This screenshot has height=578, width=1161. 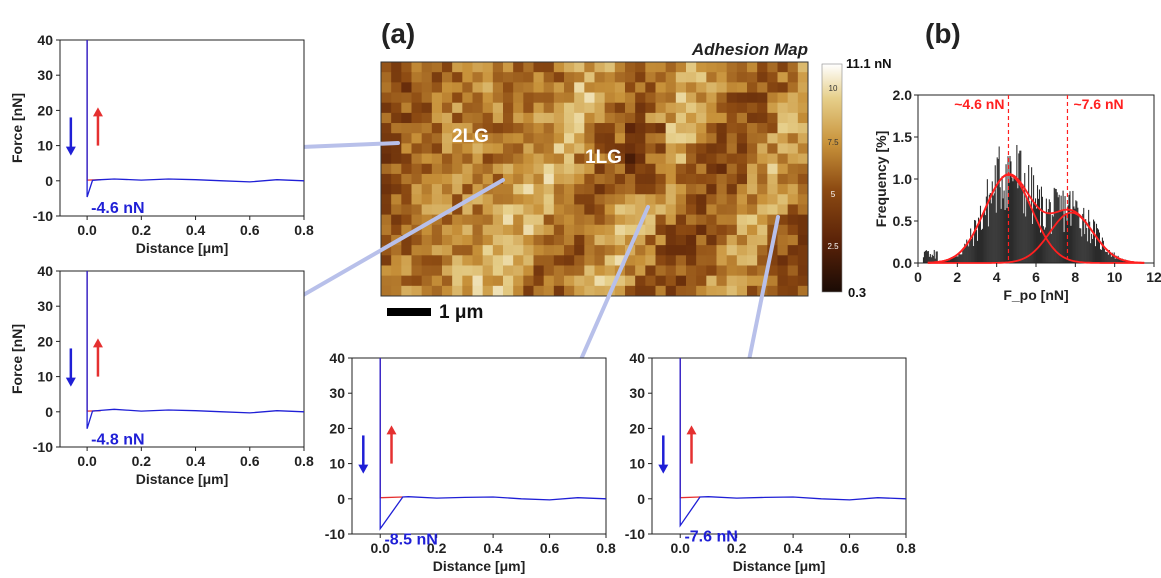 I want to click on x-axis-label: F_po [nN], so click(x=1035, y=295).